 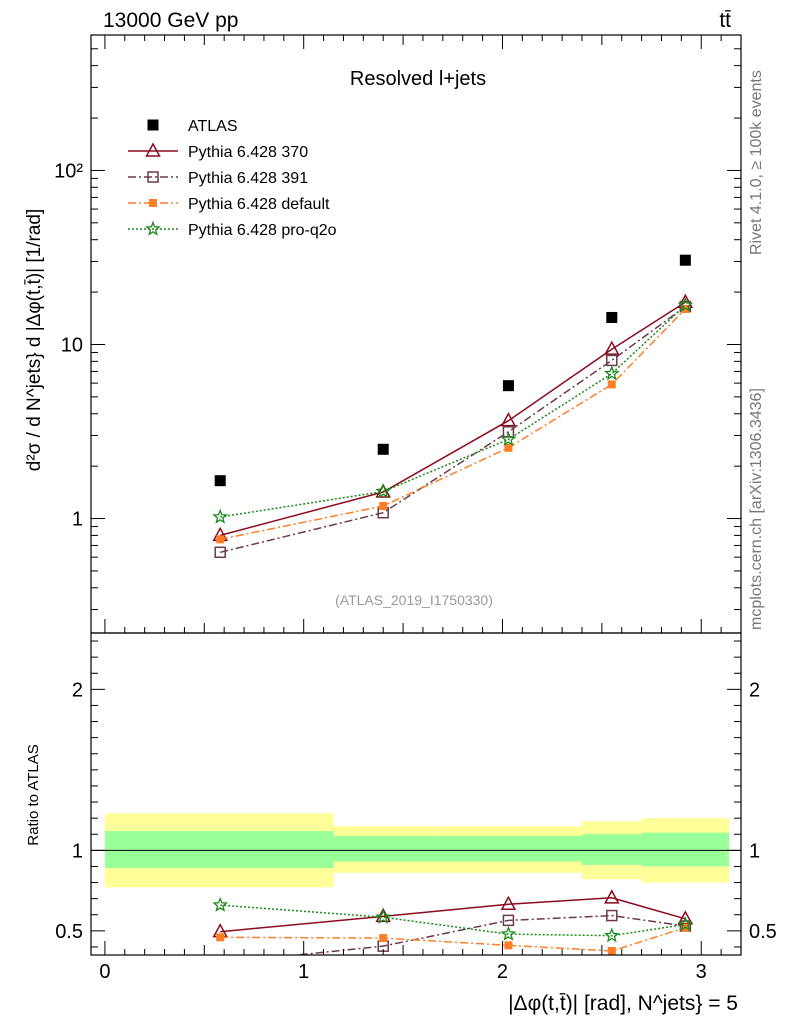 What do you see at coordinates (170, 20) in the screenshot?
I see `header-energy-label: 13000 GeV pp` at bounding box center [170, 20].